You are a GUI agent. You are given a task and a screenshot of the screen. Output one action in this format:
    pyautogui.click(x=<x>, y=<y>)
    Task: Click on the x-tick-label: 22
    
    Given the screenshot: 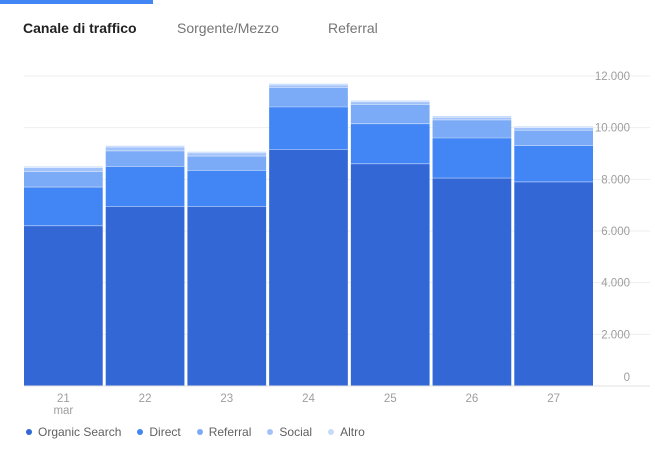 What is the action you would take?
    pyautogui.click(x=145, y=399)
    